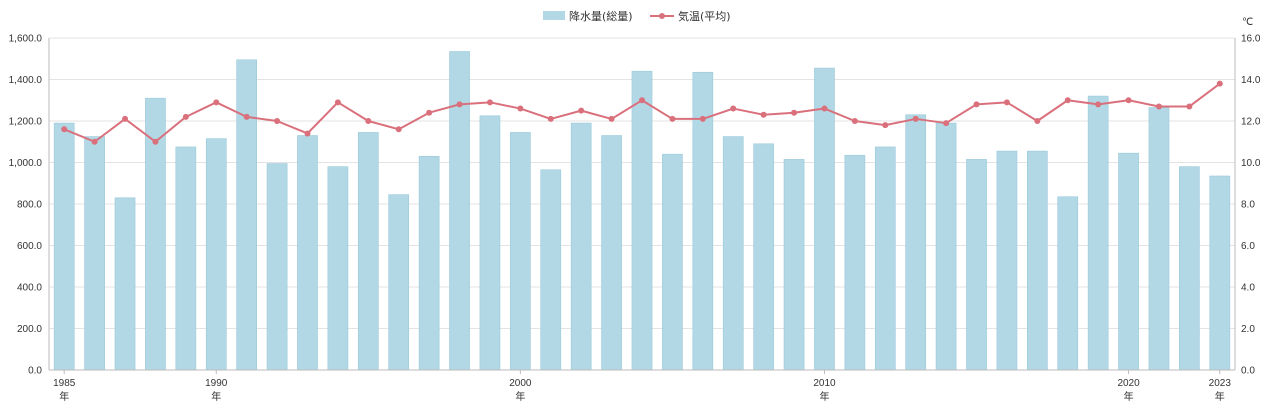 This screenshot has width=1272, height=411. What do you see at coordinates (26, 163) in the screenshot?
I see `left-axis-tick-label: 1,000.0` at bounding box center [26, 163].